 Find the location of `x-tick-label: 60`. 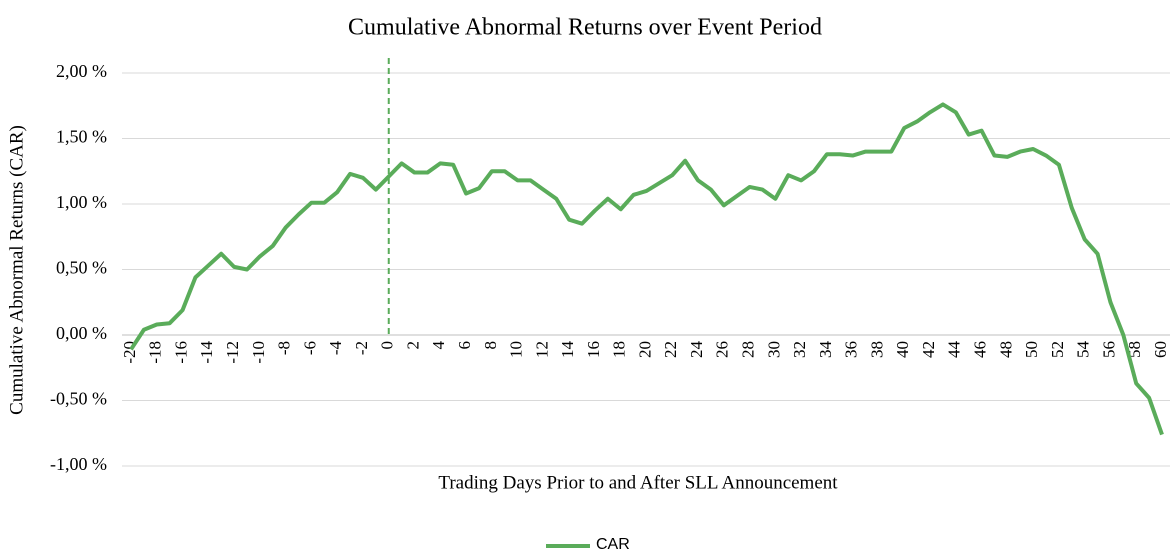

x-tick-label: 60 is located at coordinates (1160, 349).